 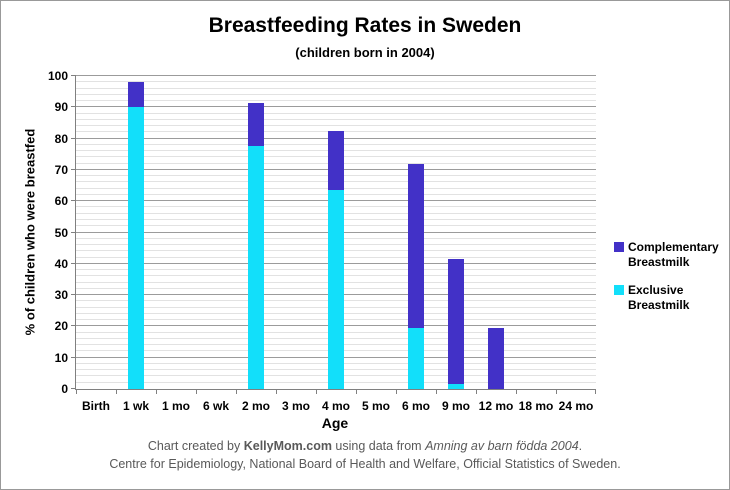 What do you see at coordinates (659, 297) in the screenshot?
I see `legend-label: Exclusive Breastmilk` at bounding box center [659, 297].